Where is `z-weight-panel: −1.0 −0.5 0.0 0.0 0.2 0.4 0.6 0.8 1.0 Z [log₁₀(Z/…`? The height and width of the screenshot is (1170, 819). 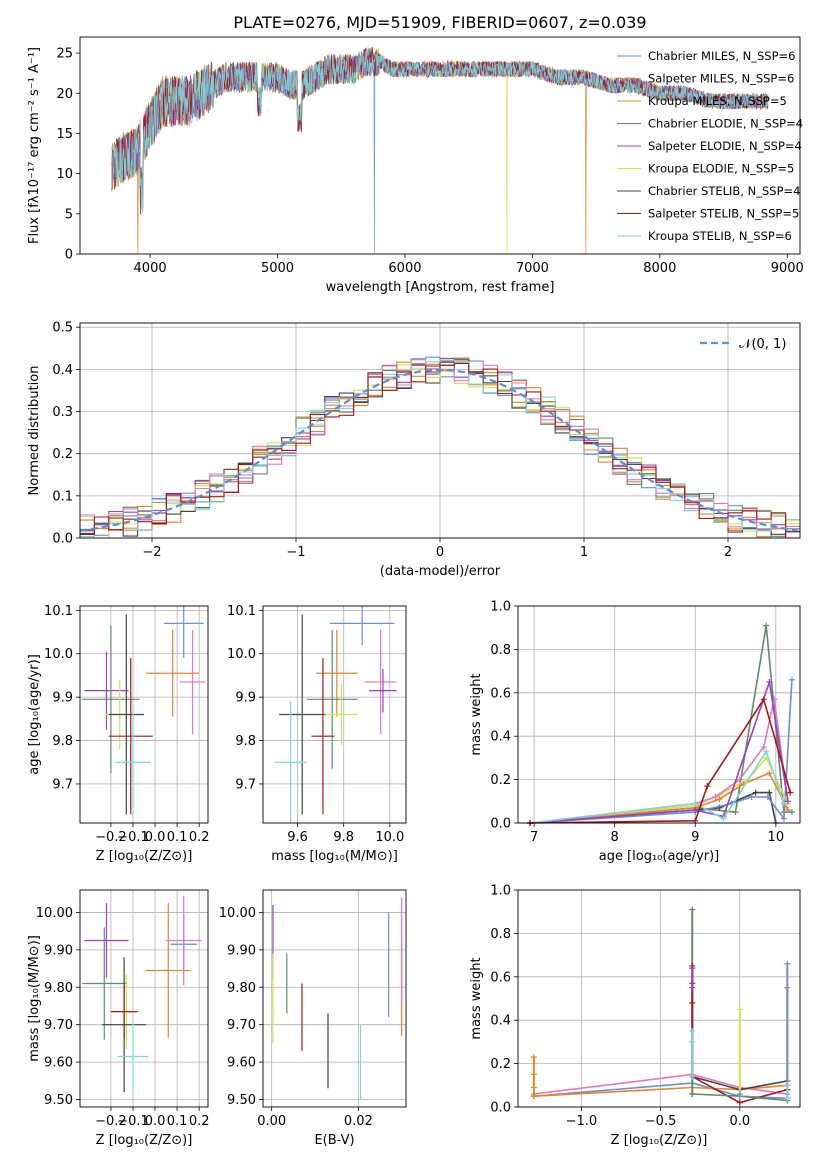
z-weight-panel: −1.0 −0.5 0.0 0.0 0.2 0.4 0.6 0.8 1.0 Z [log₁₀(Z/… is located at coordinates (635, 1016).